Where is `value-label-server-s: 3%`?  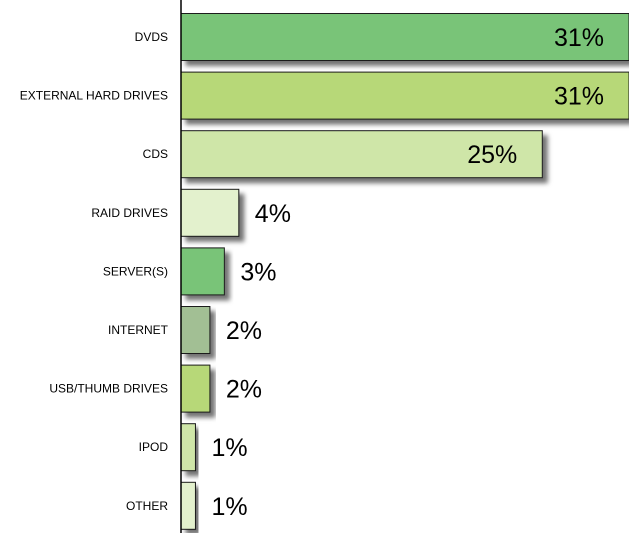 value-label-server-s: 3% is located at coordinates (258, 272).